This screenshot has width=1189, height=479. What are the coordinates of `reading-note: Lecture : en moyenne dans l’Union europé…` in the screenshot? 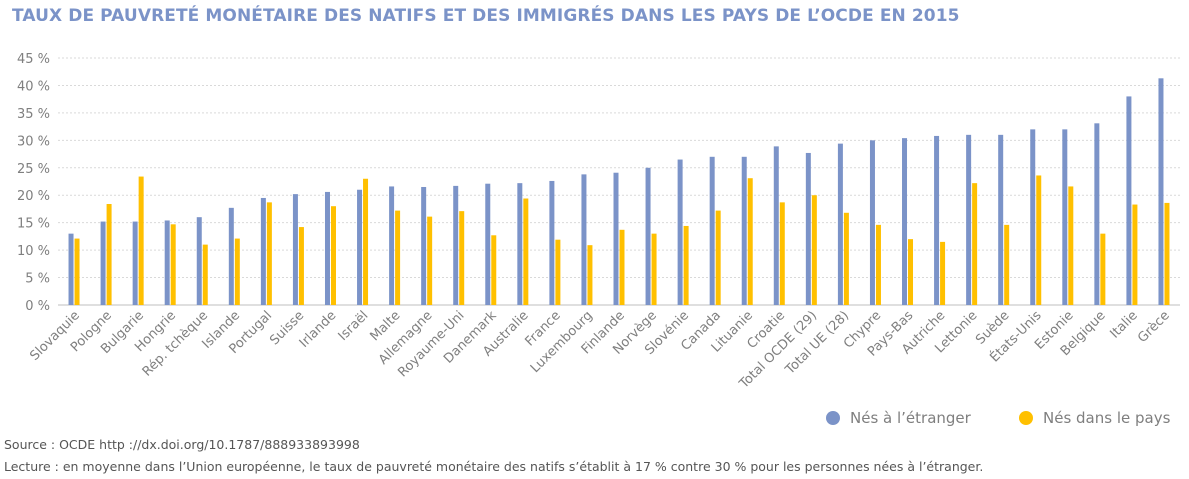 It's located at (494, 466).